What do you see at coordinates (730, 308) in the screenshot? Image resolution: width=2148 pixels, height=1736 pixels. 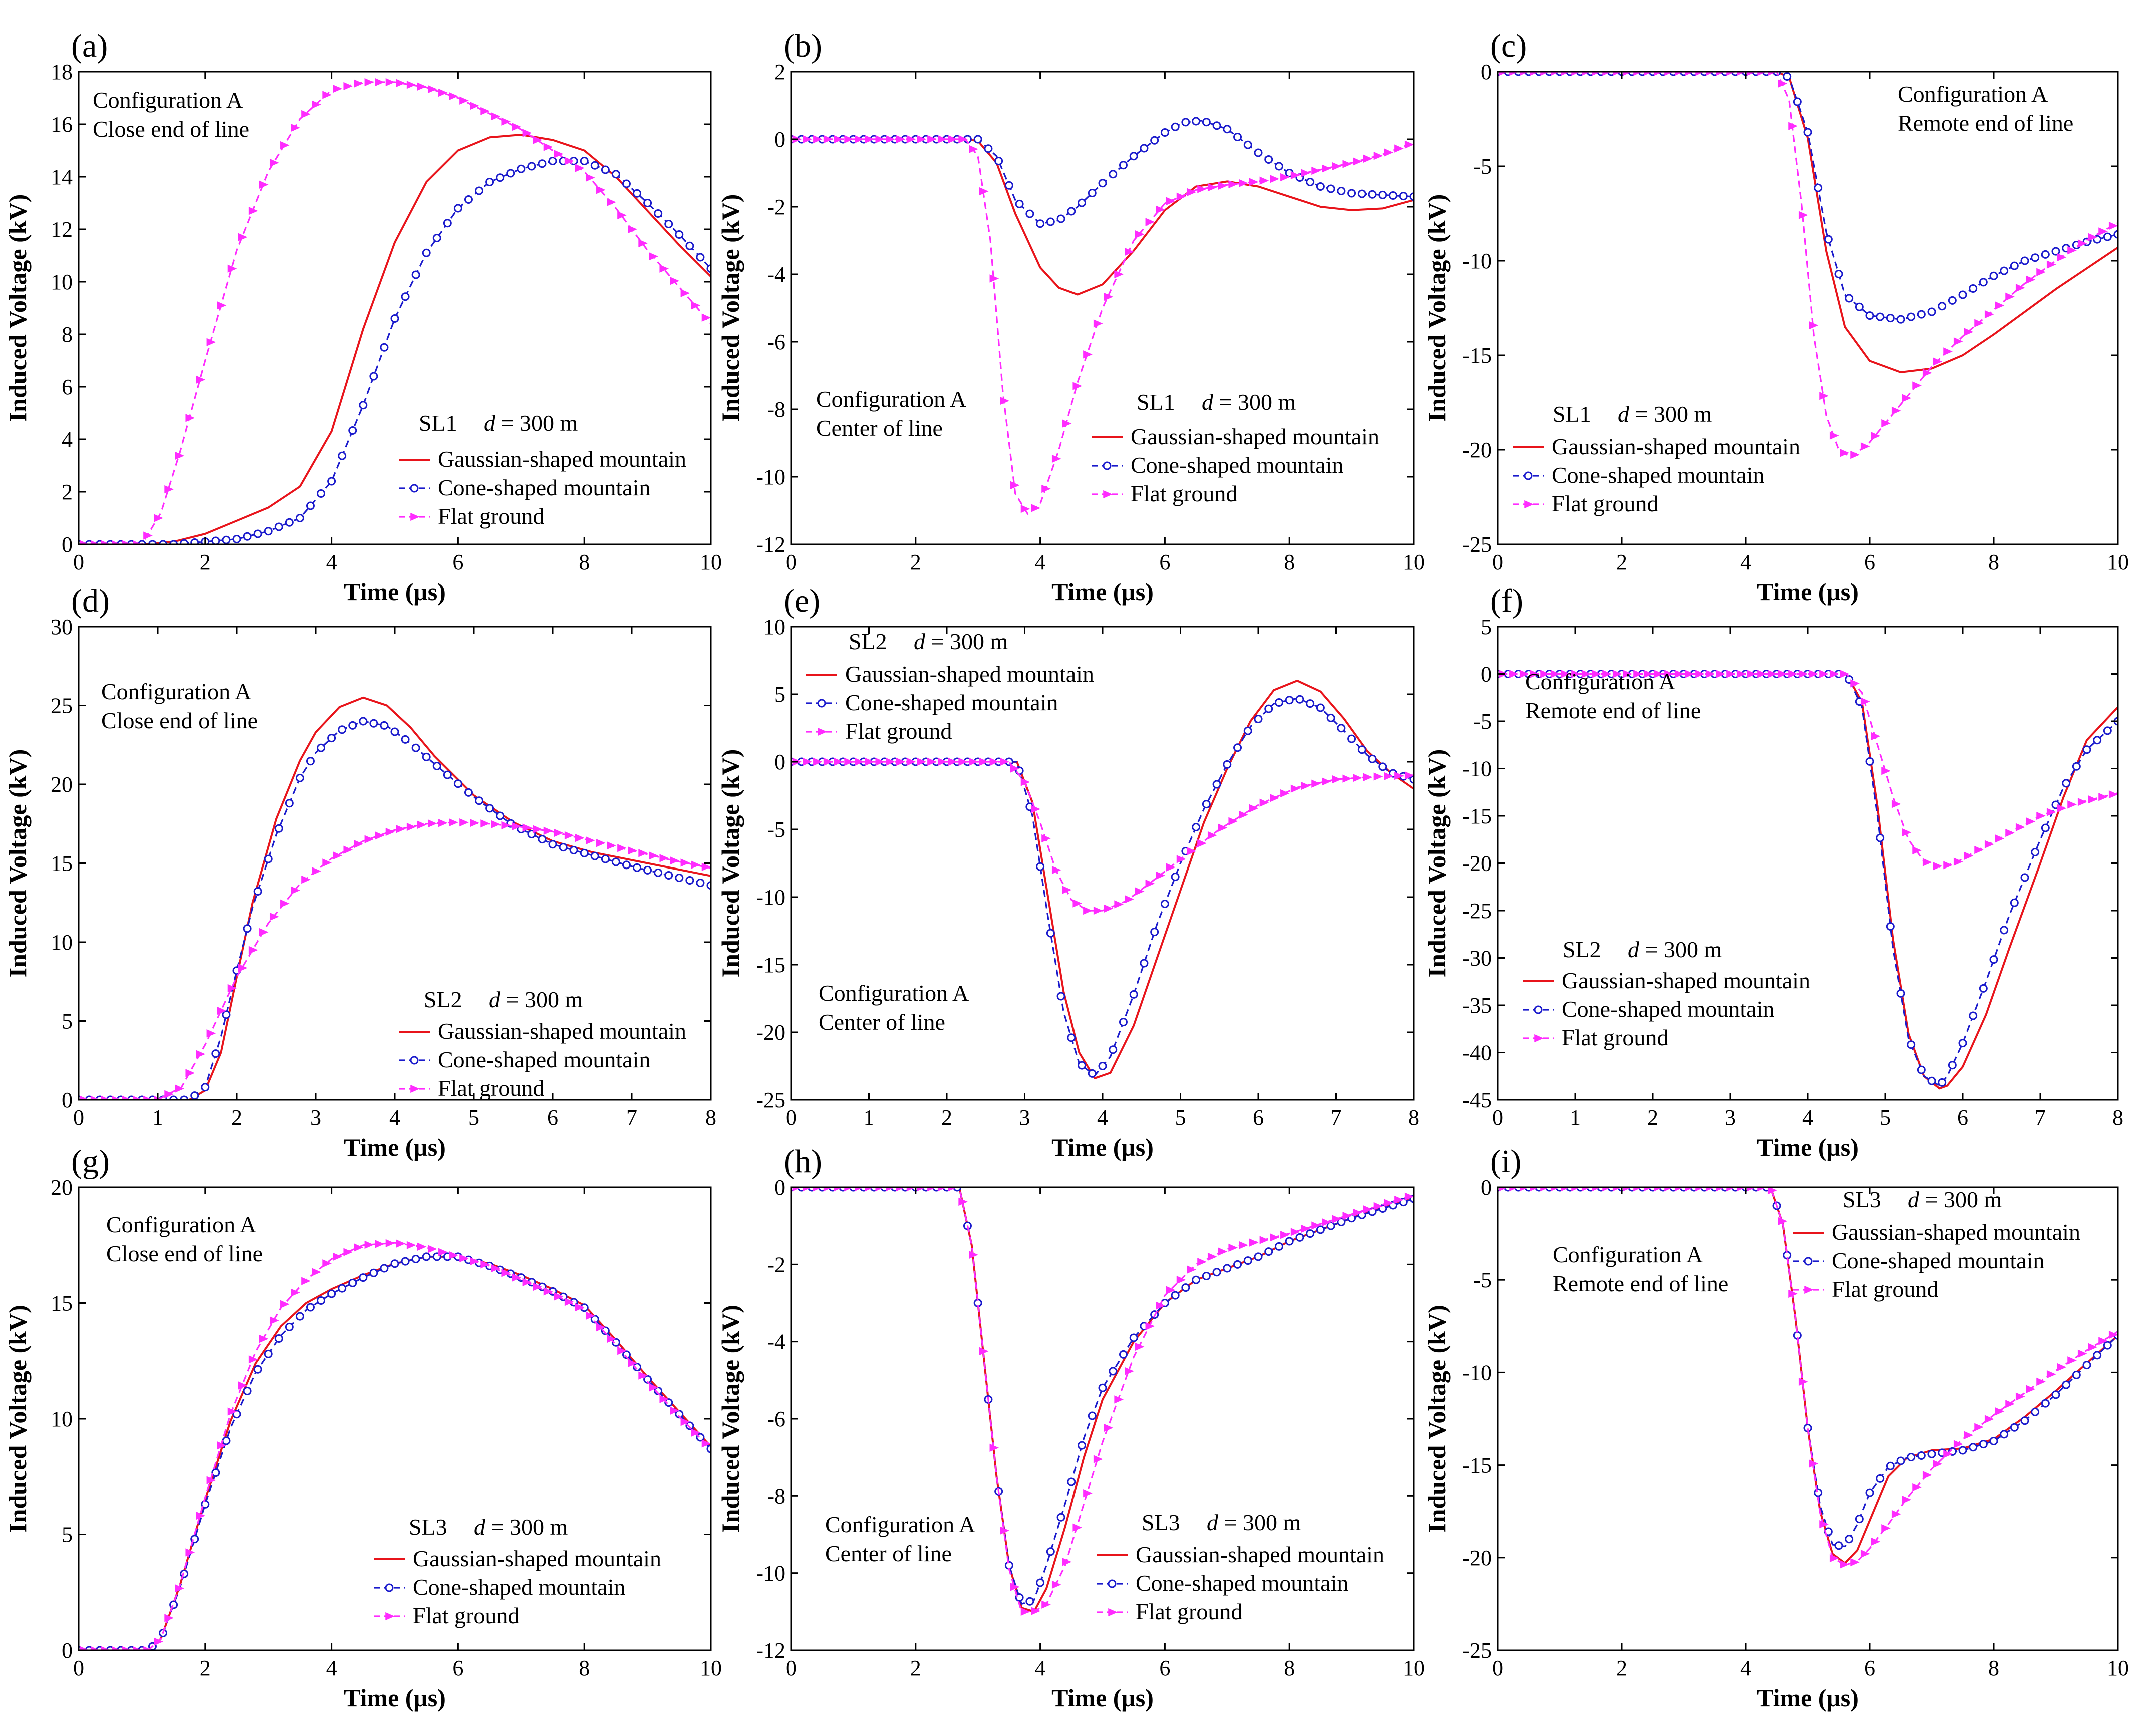 I see `y-axis-label: Induced Voltage (kV)` at bounding box center [730, 308].